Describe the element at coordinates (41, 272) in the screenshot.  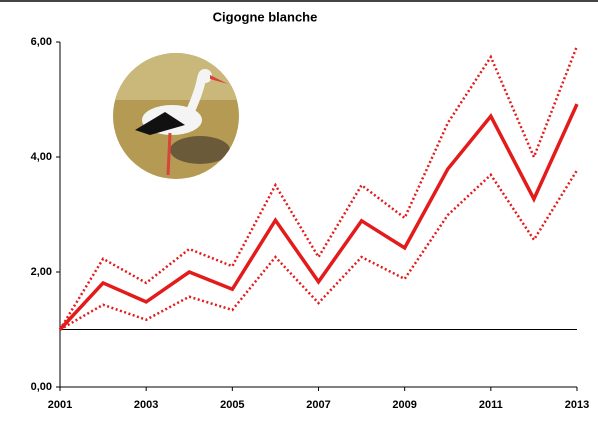
I see `y-tick-label: 2,00` at that location.